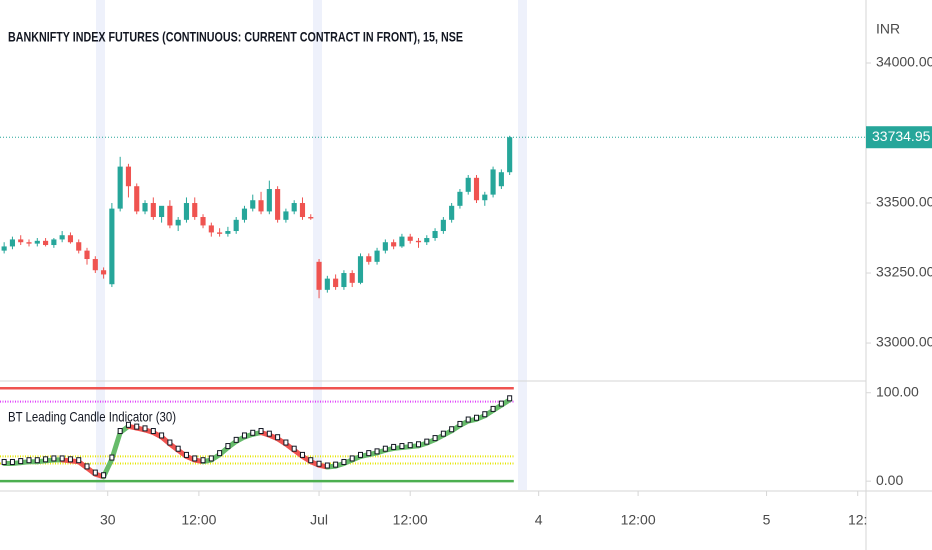 The height and width of the screenshot is (550, 932). Describe the element at coordinates (904, 202) in the screenshot. I see `y-tick-label: 33500.00` at that location.